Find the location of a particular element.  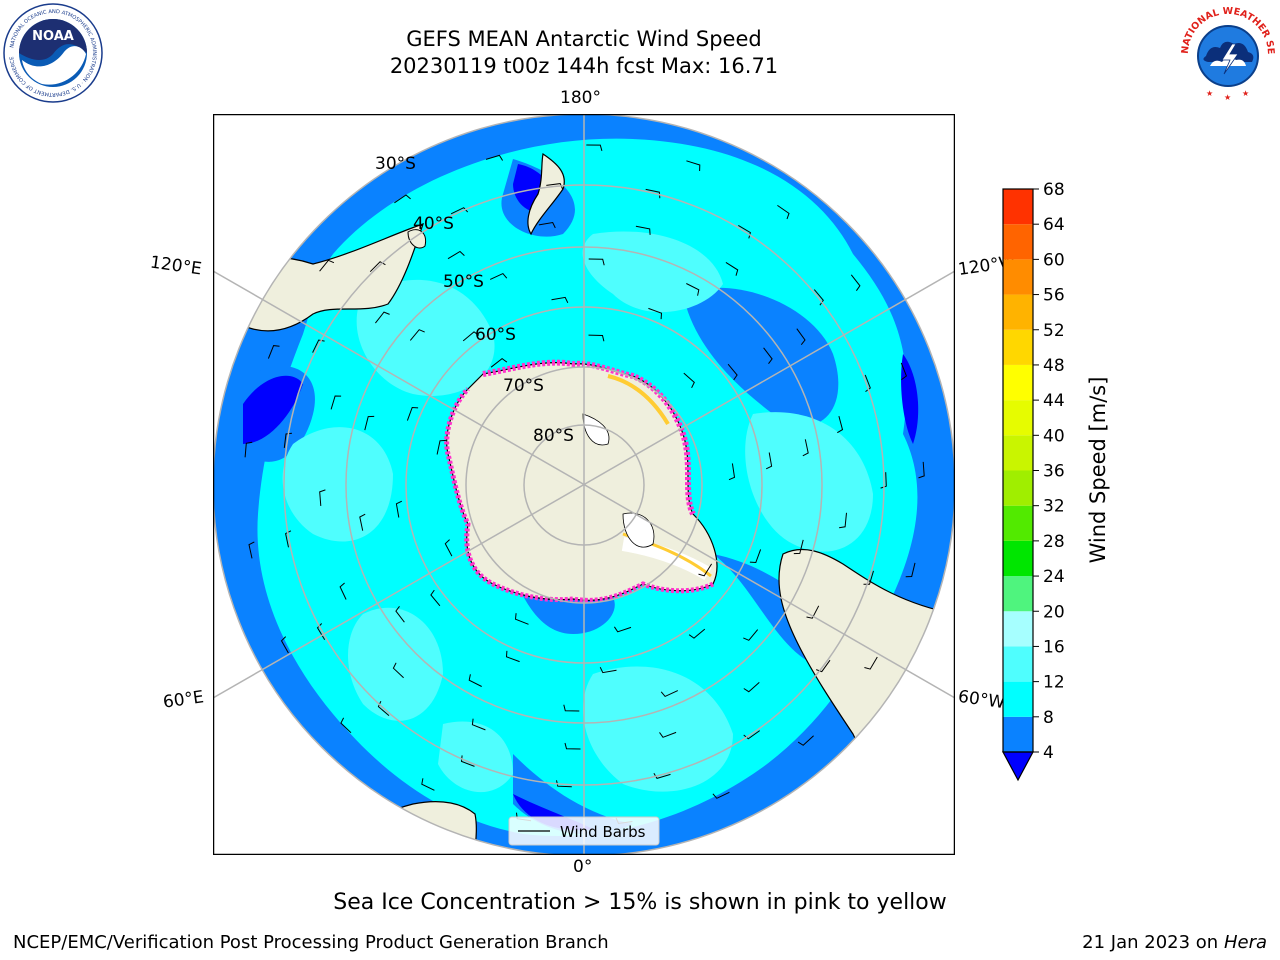

lon-label-0: 0° is located at coordinates (583, 867).